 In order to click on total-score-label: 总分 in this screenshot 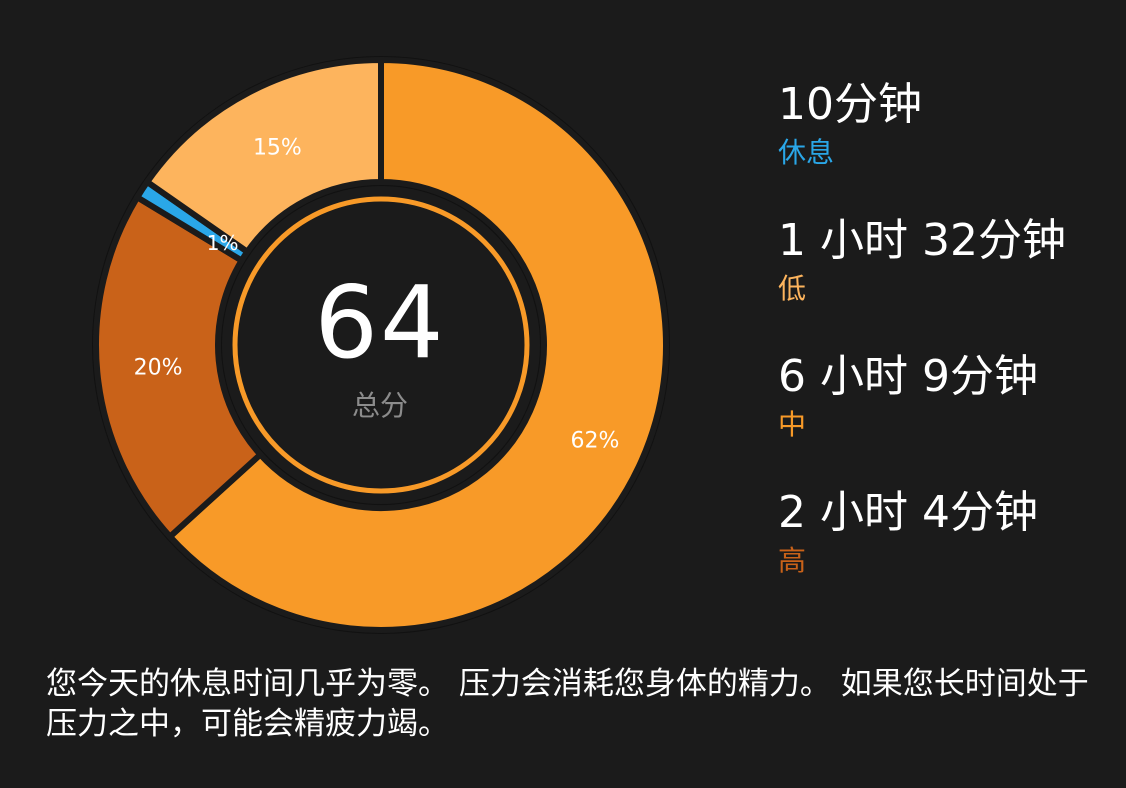, I will do `click(379, 405)`.